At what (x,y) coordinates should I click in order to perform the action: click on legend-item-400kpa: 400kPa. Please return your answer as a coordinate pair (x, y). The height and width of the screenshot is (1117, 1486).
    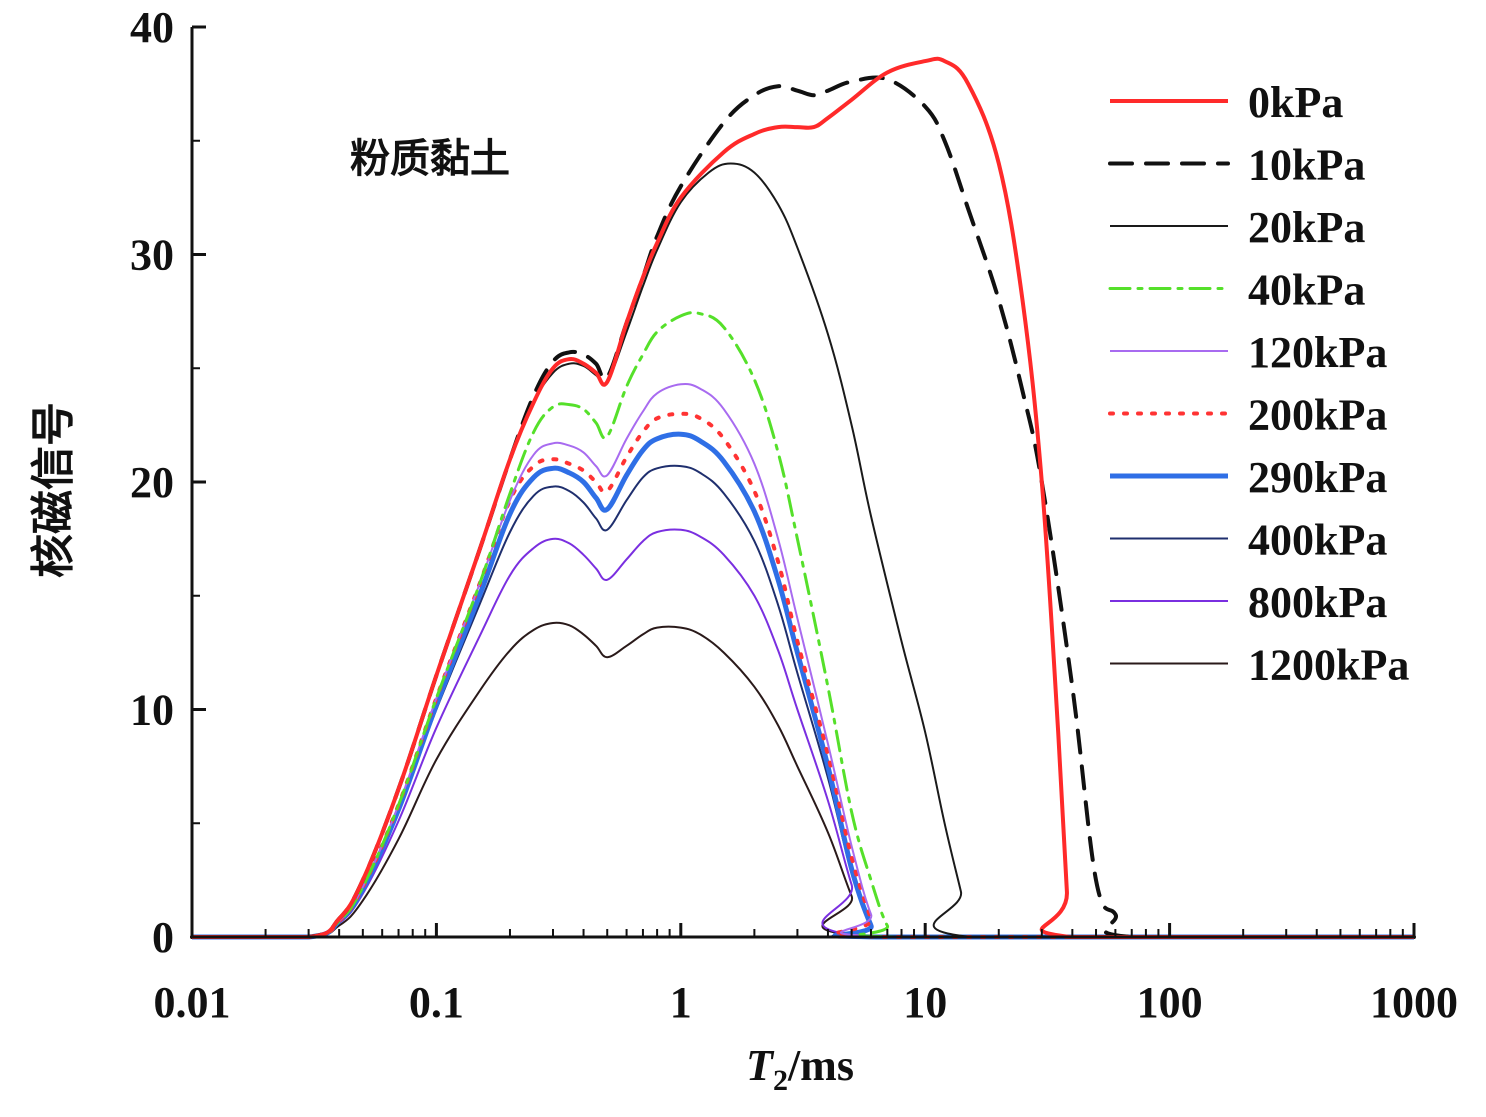
    Looking at the image, I should click on (1248, 540).